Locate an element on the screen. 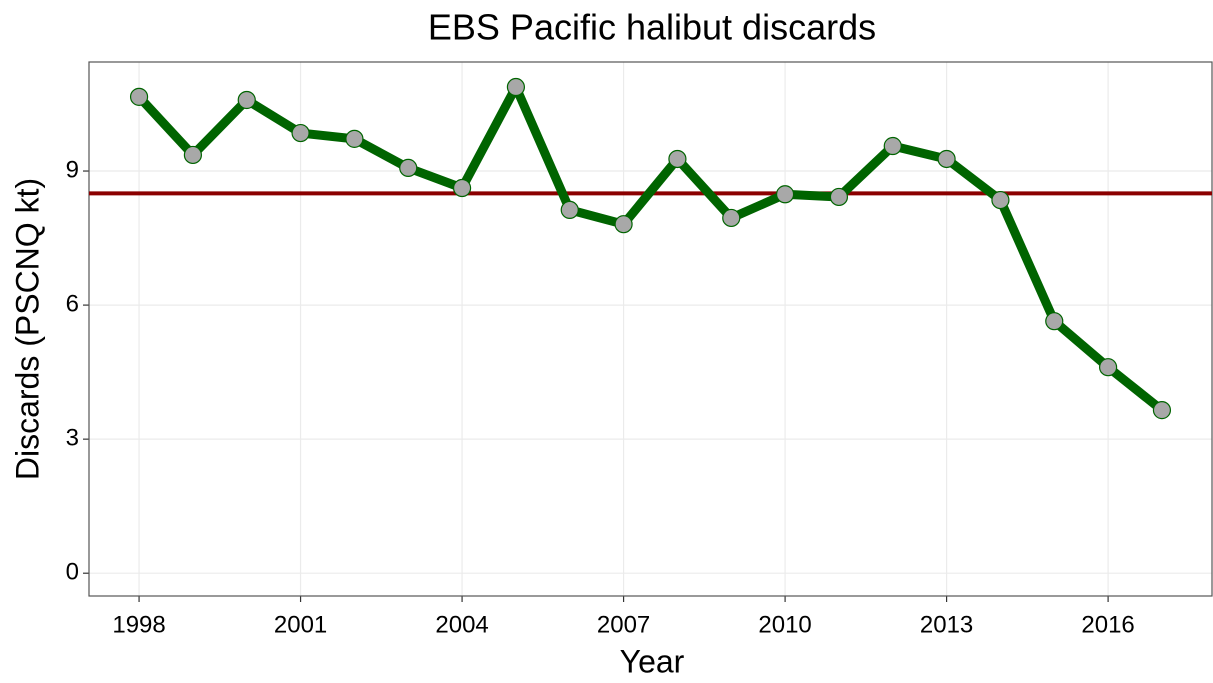  y-tick-label: 3 is located at coordinates (72, 437).